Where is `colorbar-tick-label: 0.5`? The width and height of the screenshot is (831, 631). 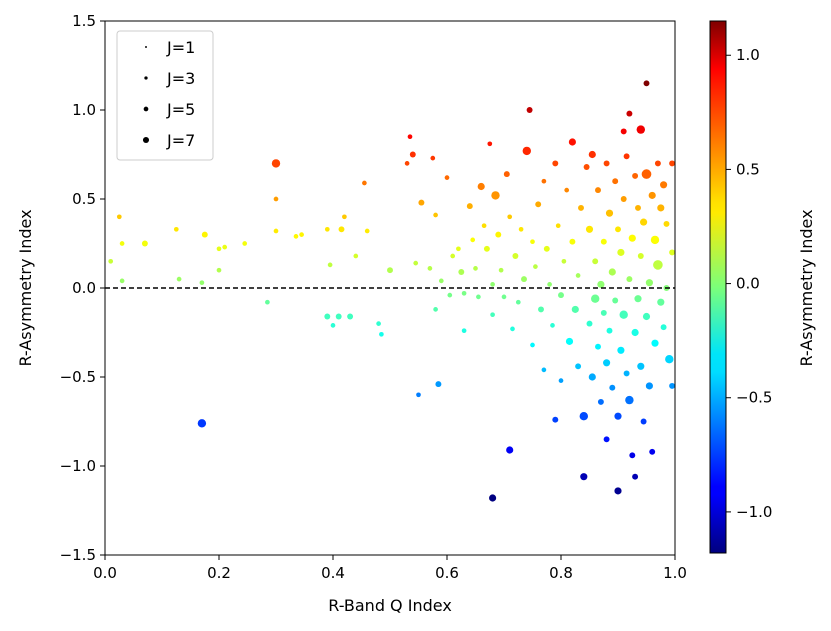 colorbar-tick-label: 0.5 is located at coordinates (748, 169).